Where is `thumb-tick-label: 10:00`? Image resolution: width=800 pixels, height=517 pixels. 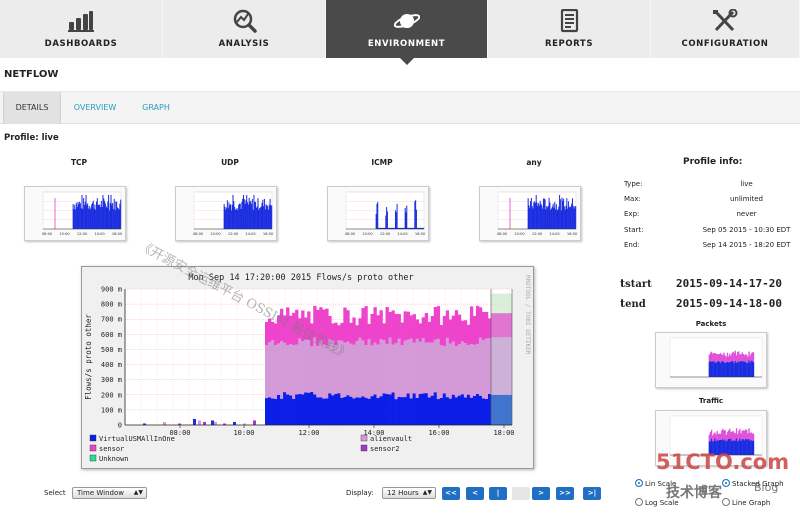
thumb-tick-label: 10:00 is located at coordinates (215, 234).